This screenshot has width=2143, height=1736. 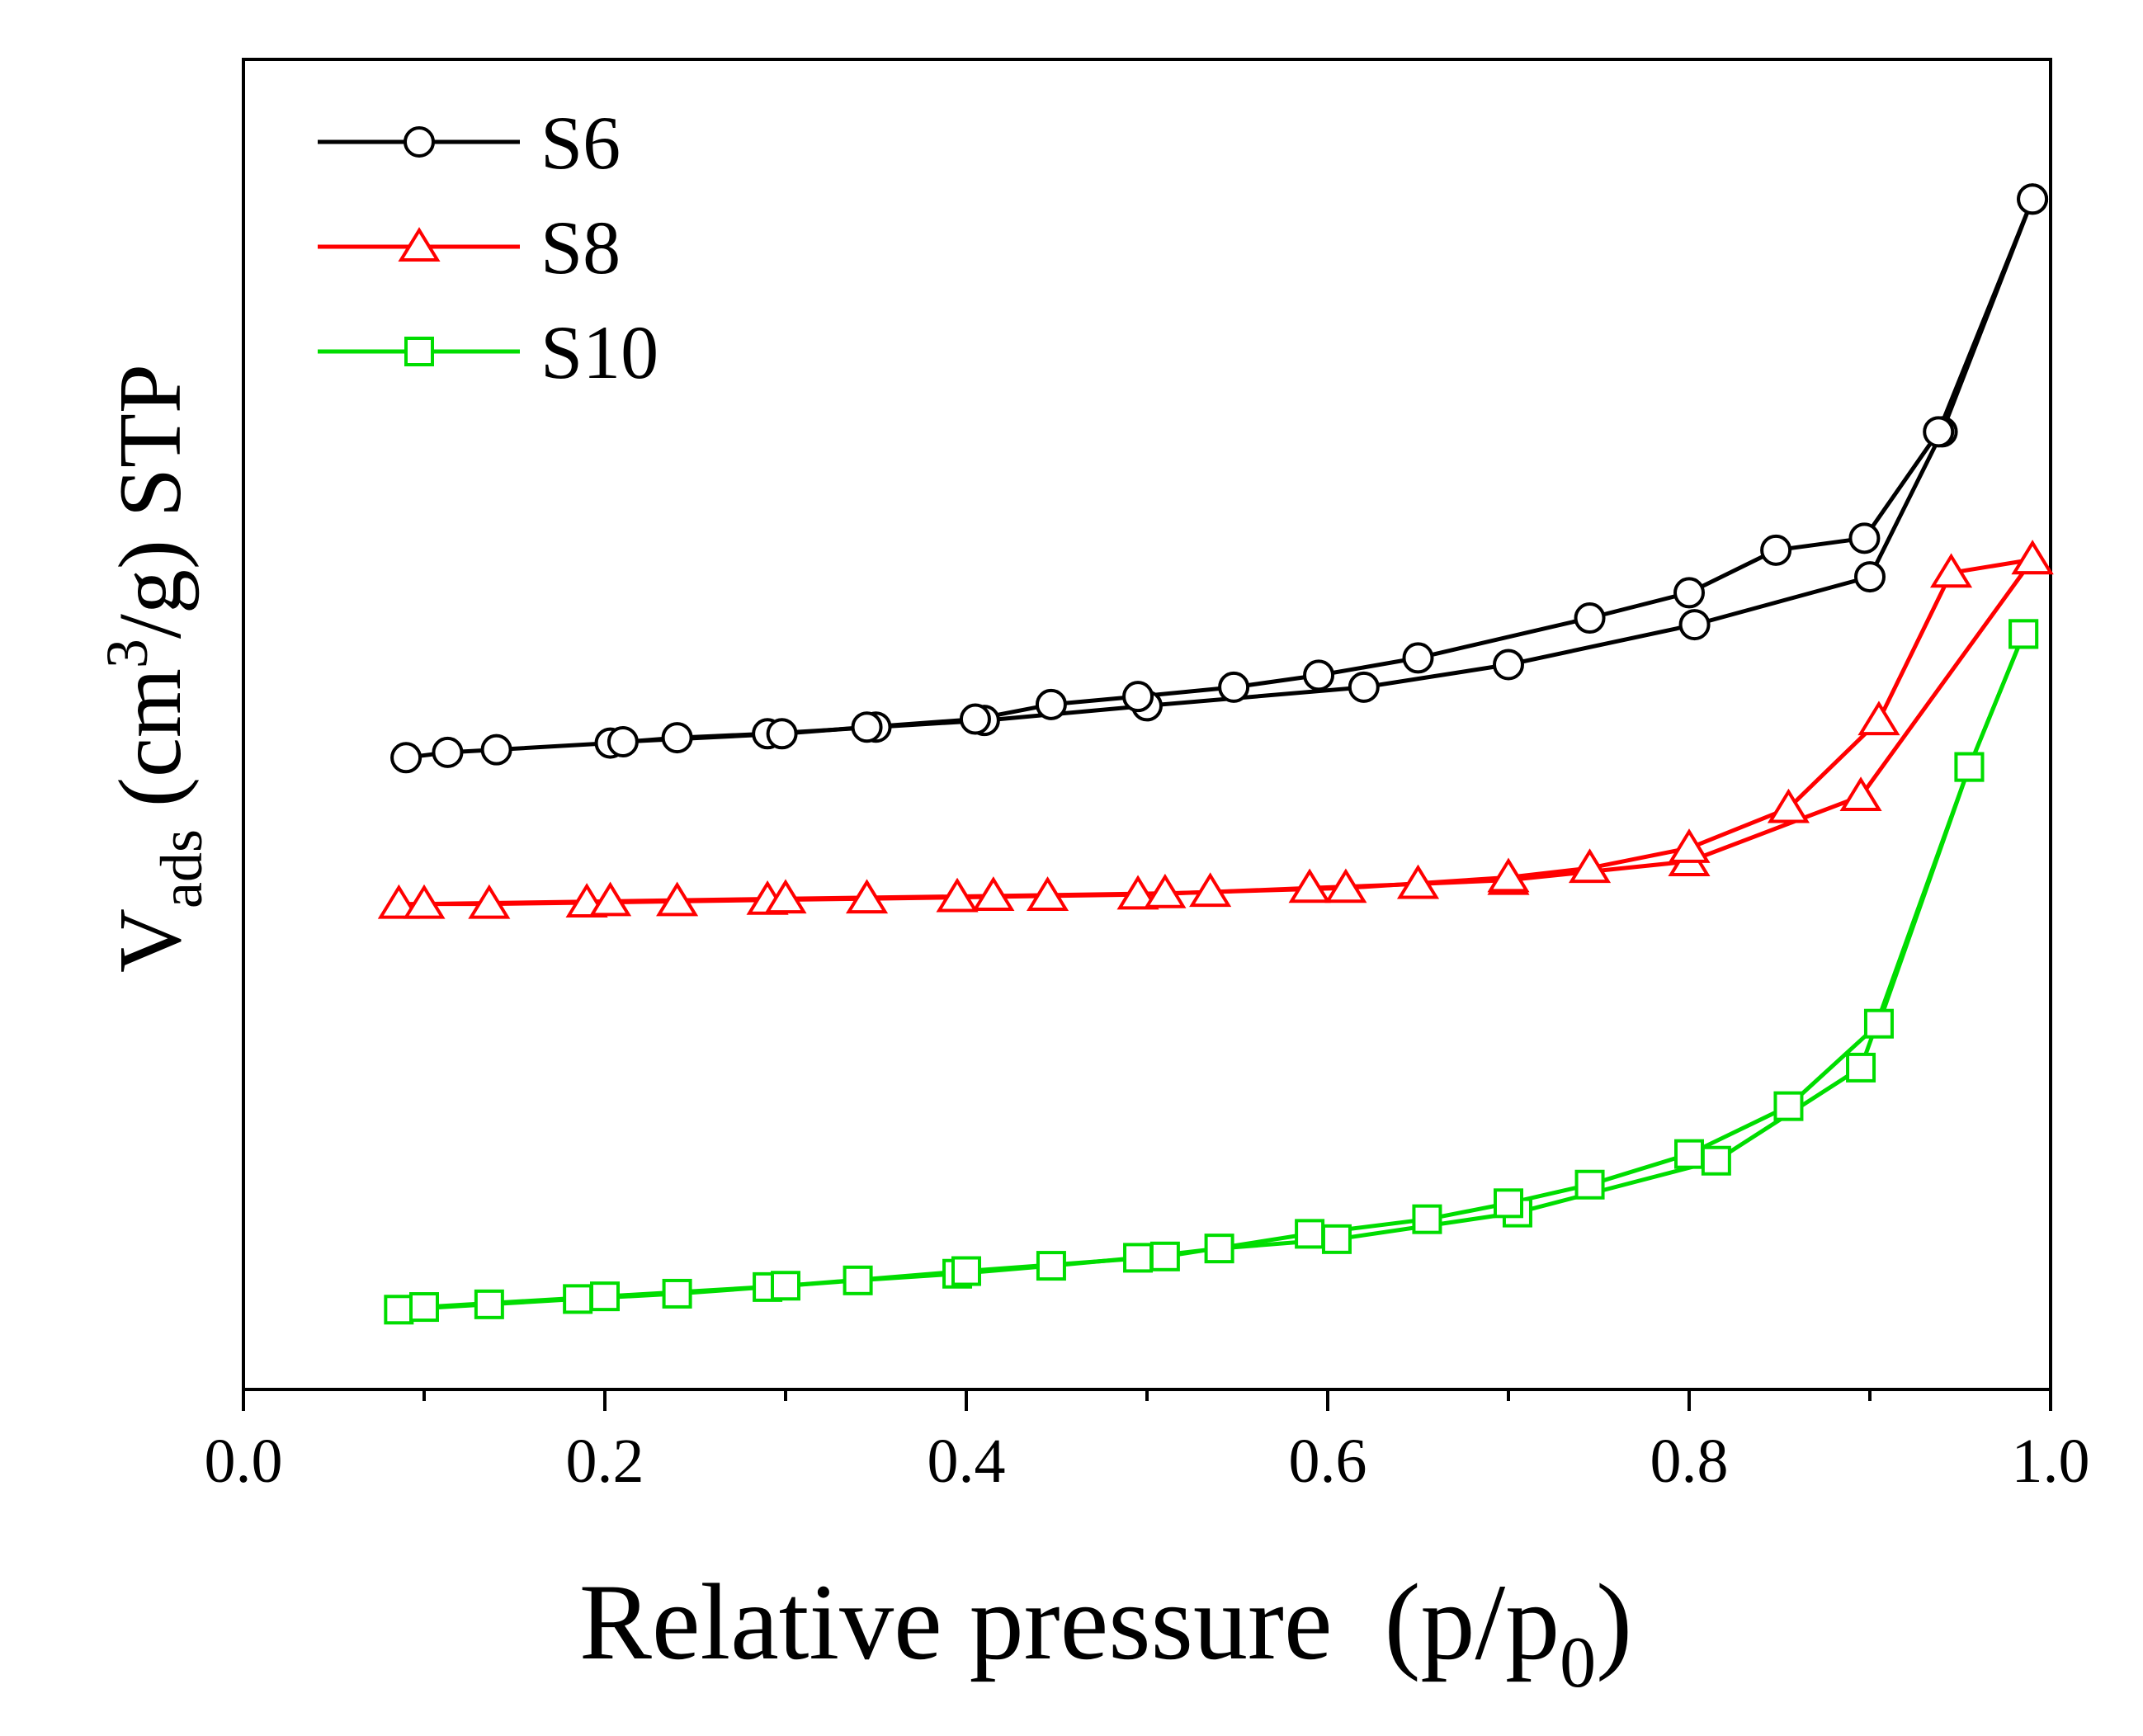 What do you see at coordinates (956, 1621) in the screenshot?
I see `x-axis-title-main: Relative pressure` at bounding box center [956, 1621].